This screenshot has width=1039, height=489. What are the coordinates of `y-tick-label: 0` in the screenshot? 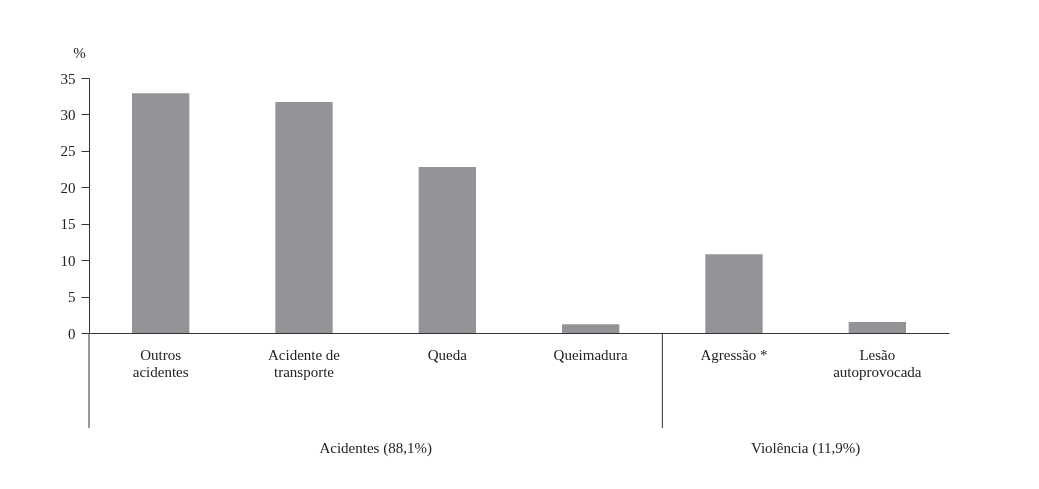 It's located at (72, 333).